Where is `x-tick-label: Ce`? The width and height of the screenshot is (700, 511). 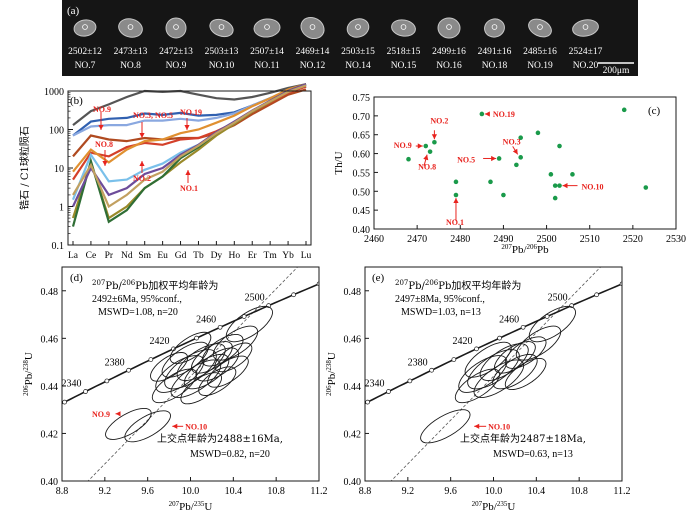 x-tick-label: Ce is located at coordinates (91, 256).